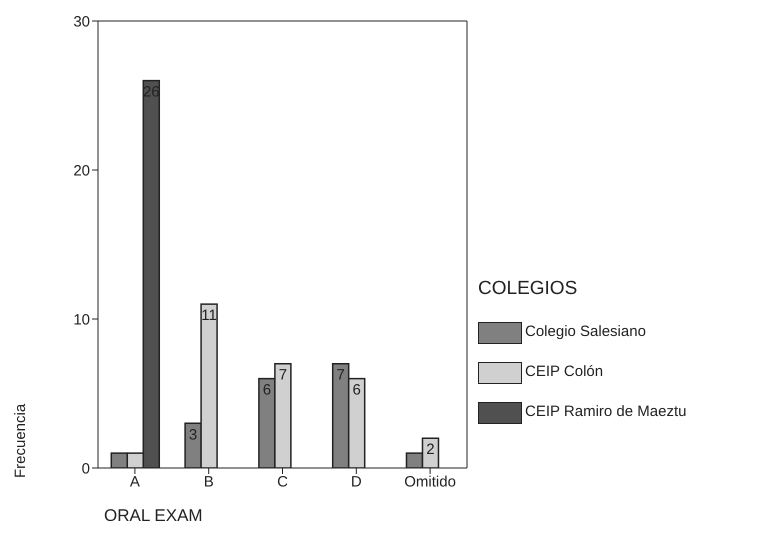 The image size is (762, 545). I want to click on x-tick-label: Omitido, so click(430, 482).